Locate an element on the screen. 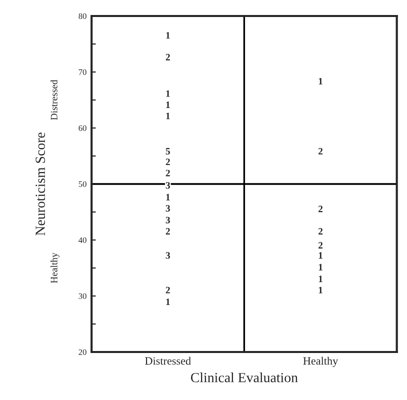  y-tick-label: 50 is located at coordinates (82, 184).